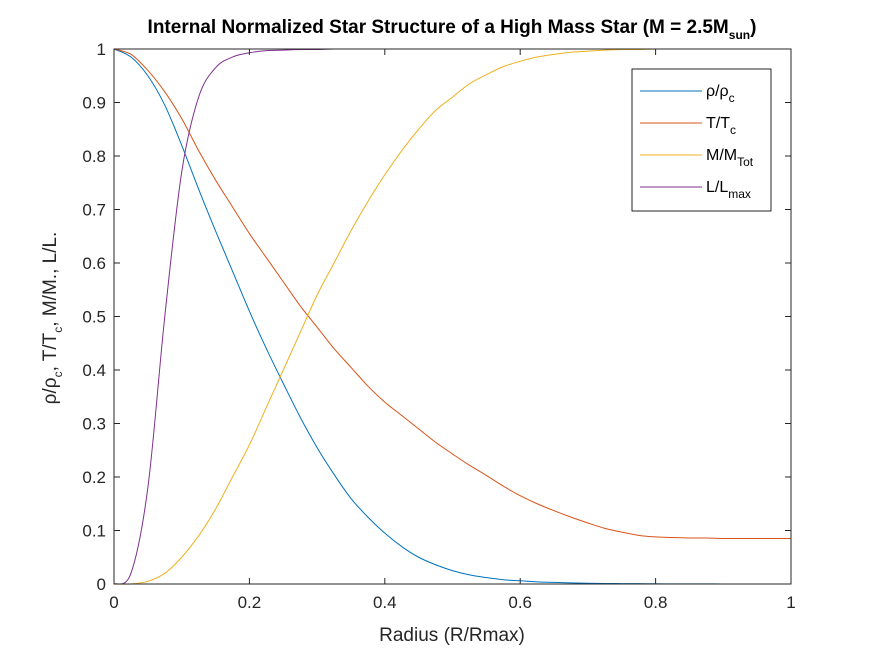  I want to click on y-tick-label-1: 0.1, so click(94, 531).